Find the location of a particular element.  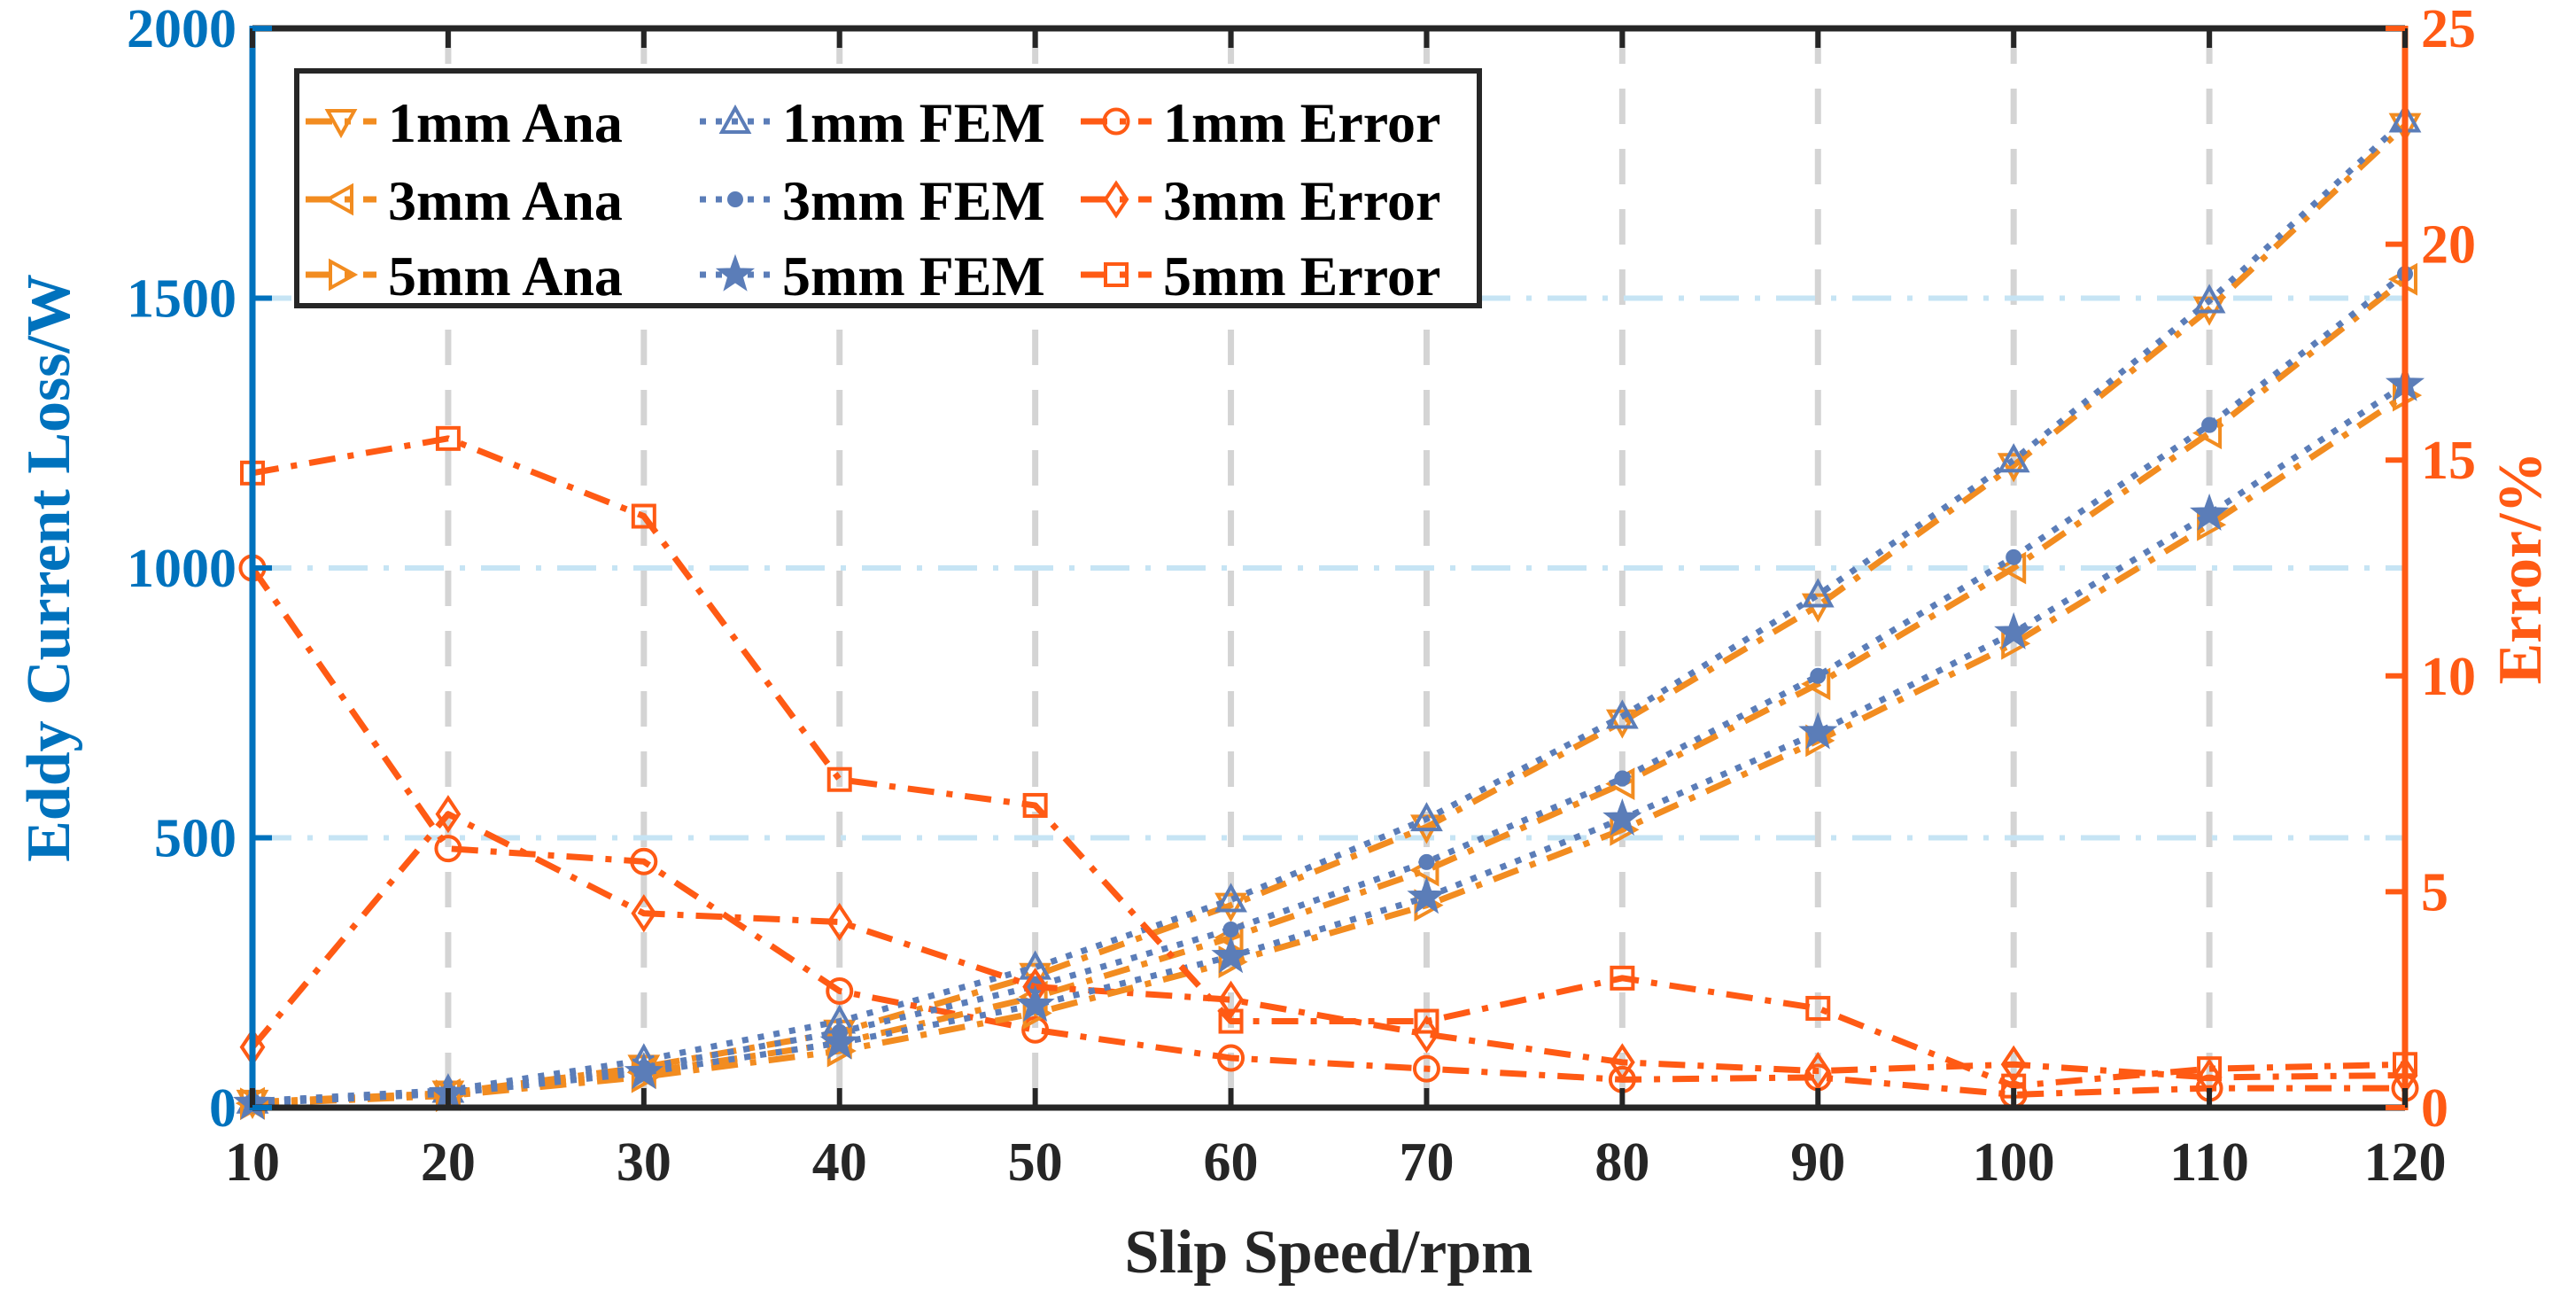

x-tick-label: 50 is located at coordinates (1035, 1162).